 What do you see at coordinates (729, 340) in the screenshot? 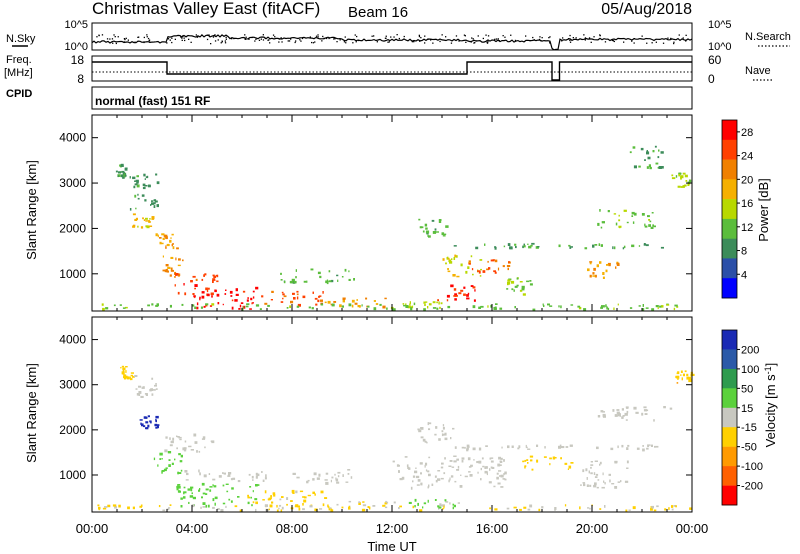
I see `colorbar-segment` at bounding box center [729, 340].